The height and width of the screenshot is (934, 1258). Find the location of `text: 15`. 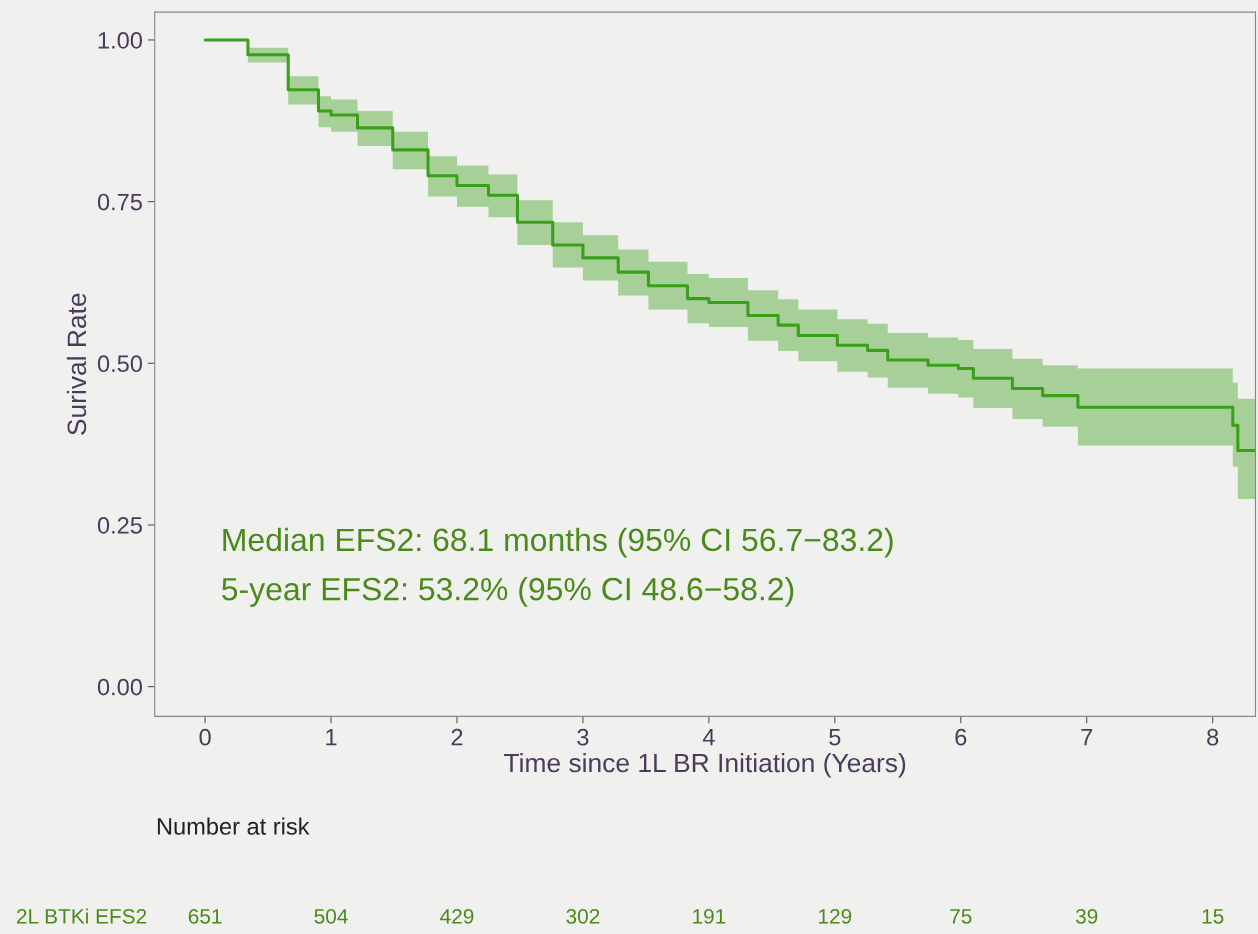

text: 15 is located at coordinates (1213, 916).